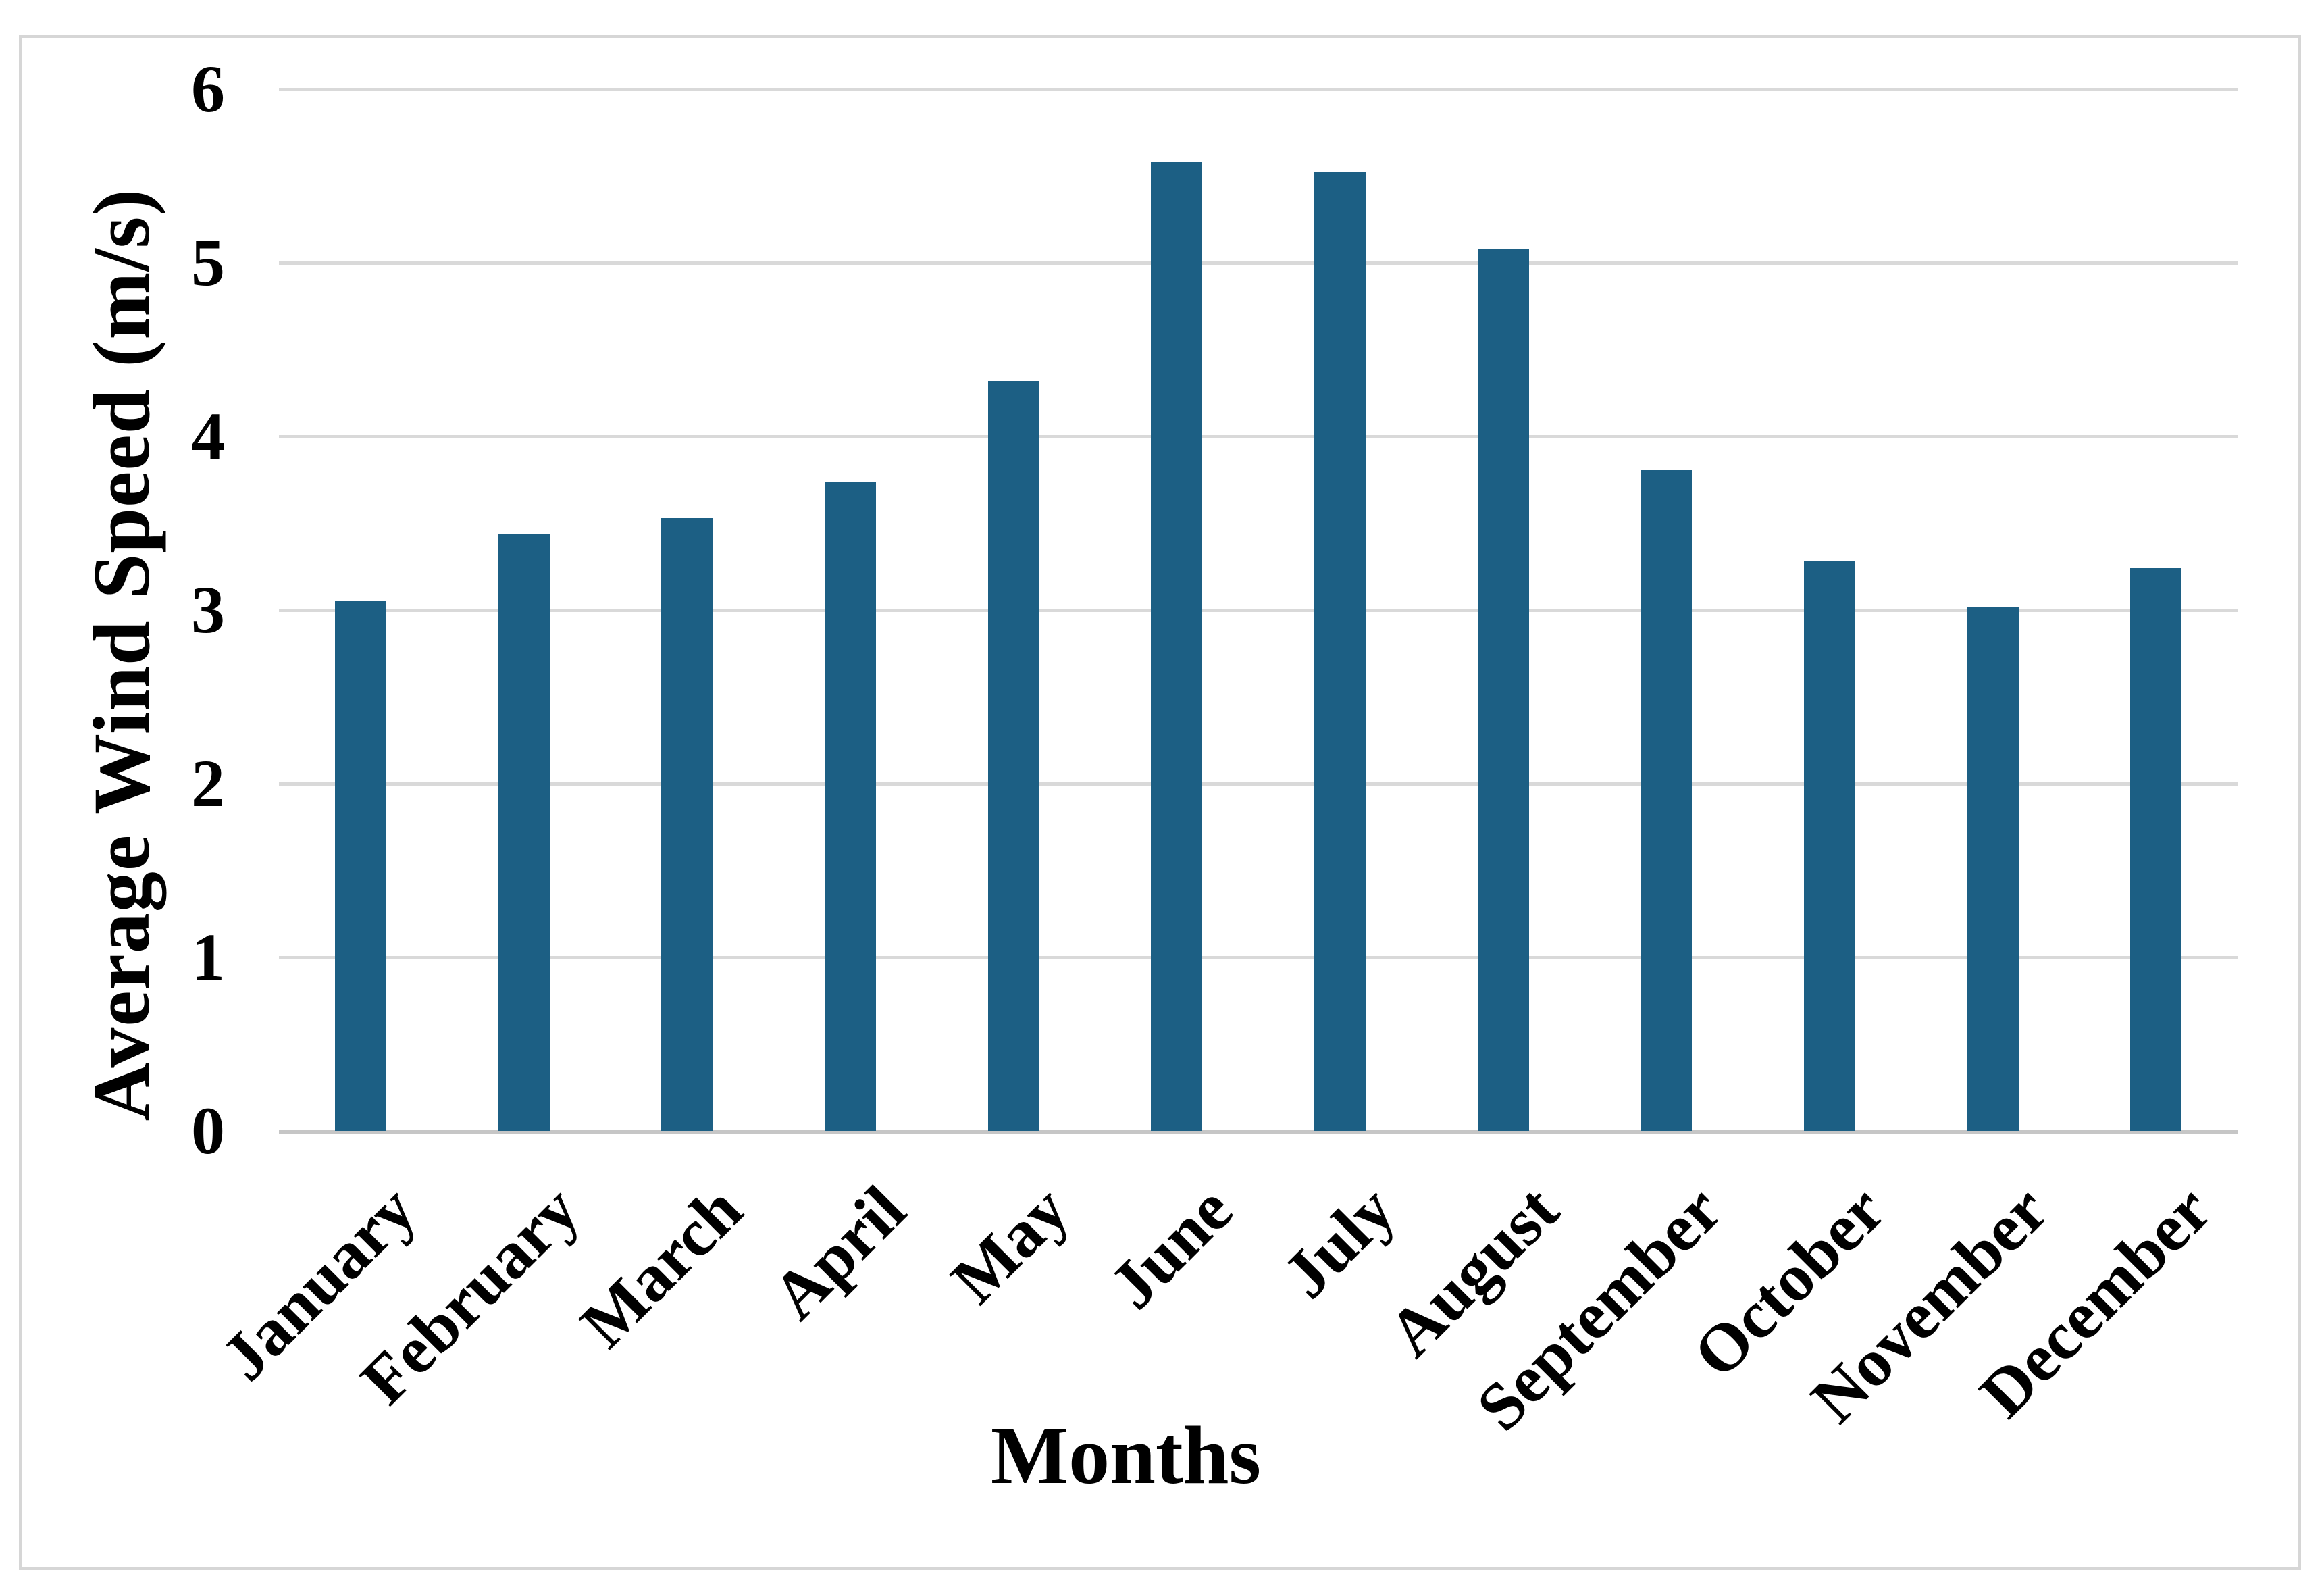 The image size is (2324, 1593). I want to click on bar-november, so click(1993, 868).